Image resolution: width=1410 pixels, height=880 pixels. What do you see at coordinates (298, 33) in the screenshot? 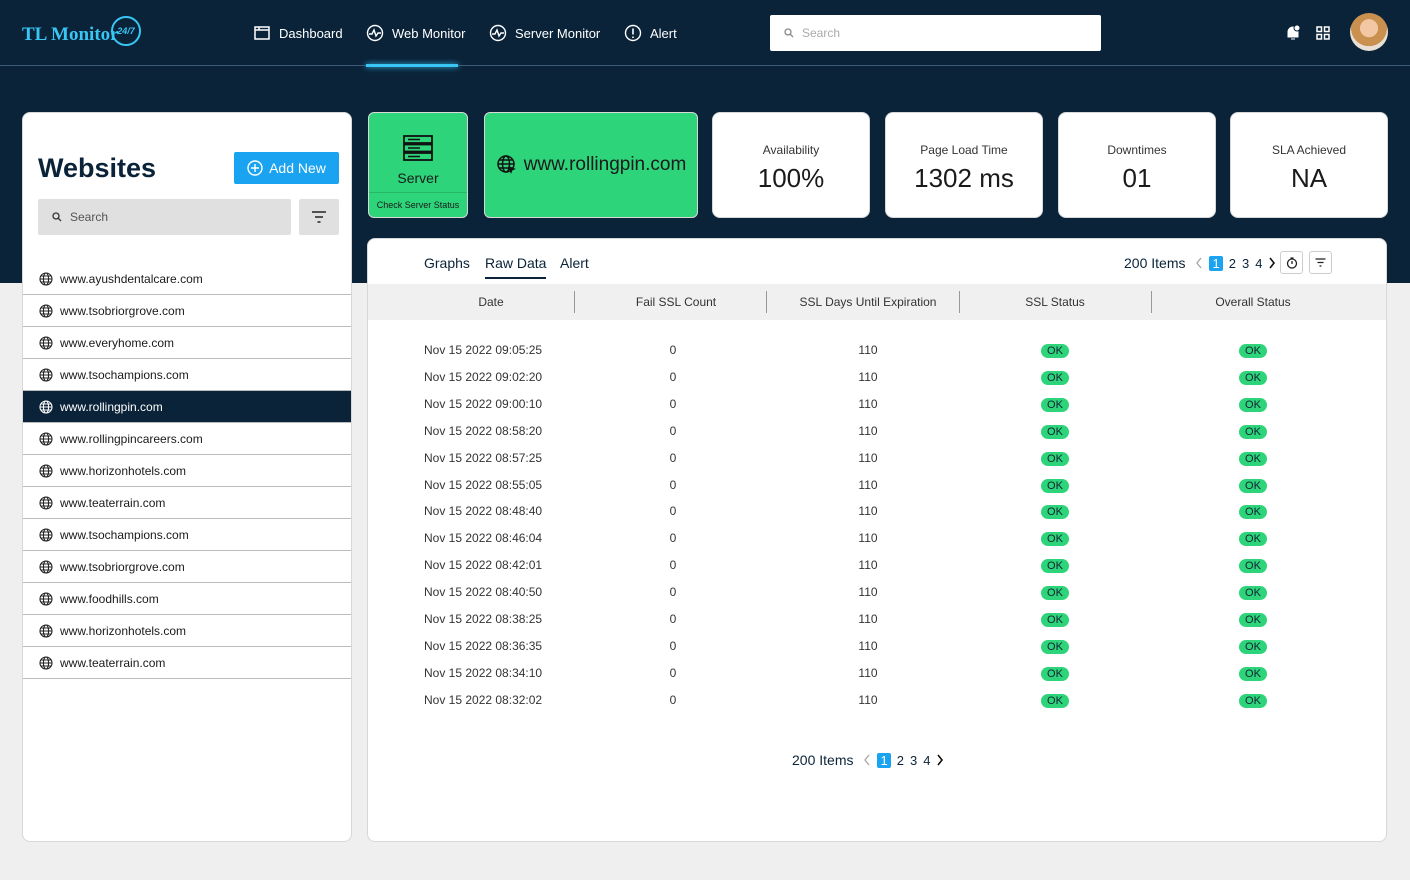
I see `nav-item: Dashboard` at bounding box center [298, 33].